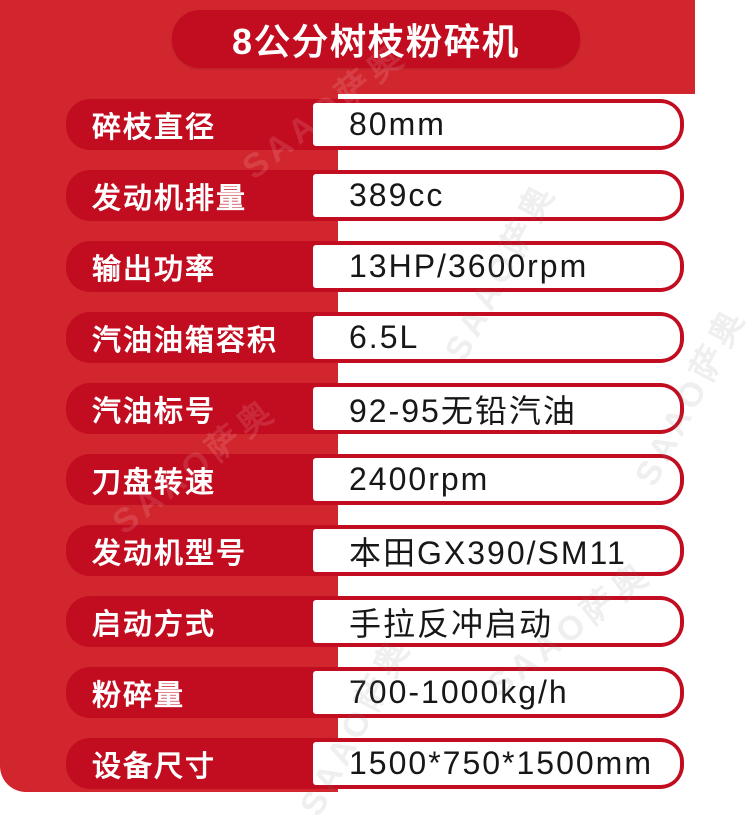 This screenshot has height=823, width=750. I want to click on spec-label-cell: 汽油油箱容积, so click(185, 340).